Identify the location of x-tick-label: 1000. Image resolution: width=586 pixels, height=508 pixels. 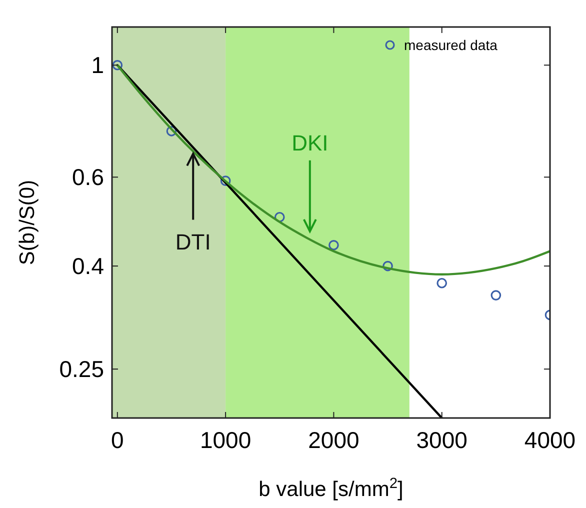
(226, 440).